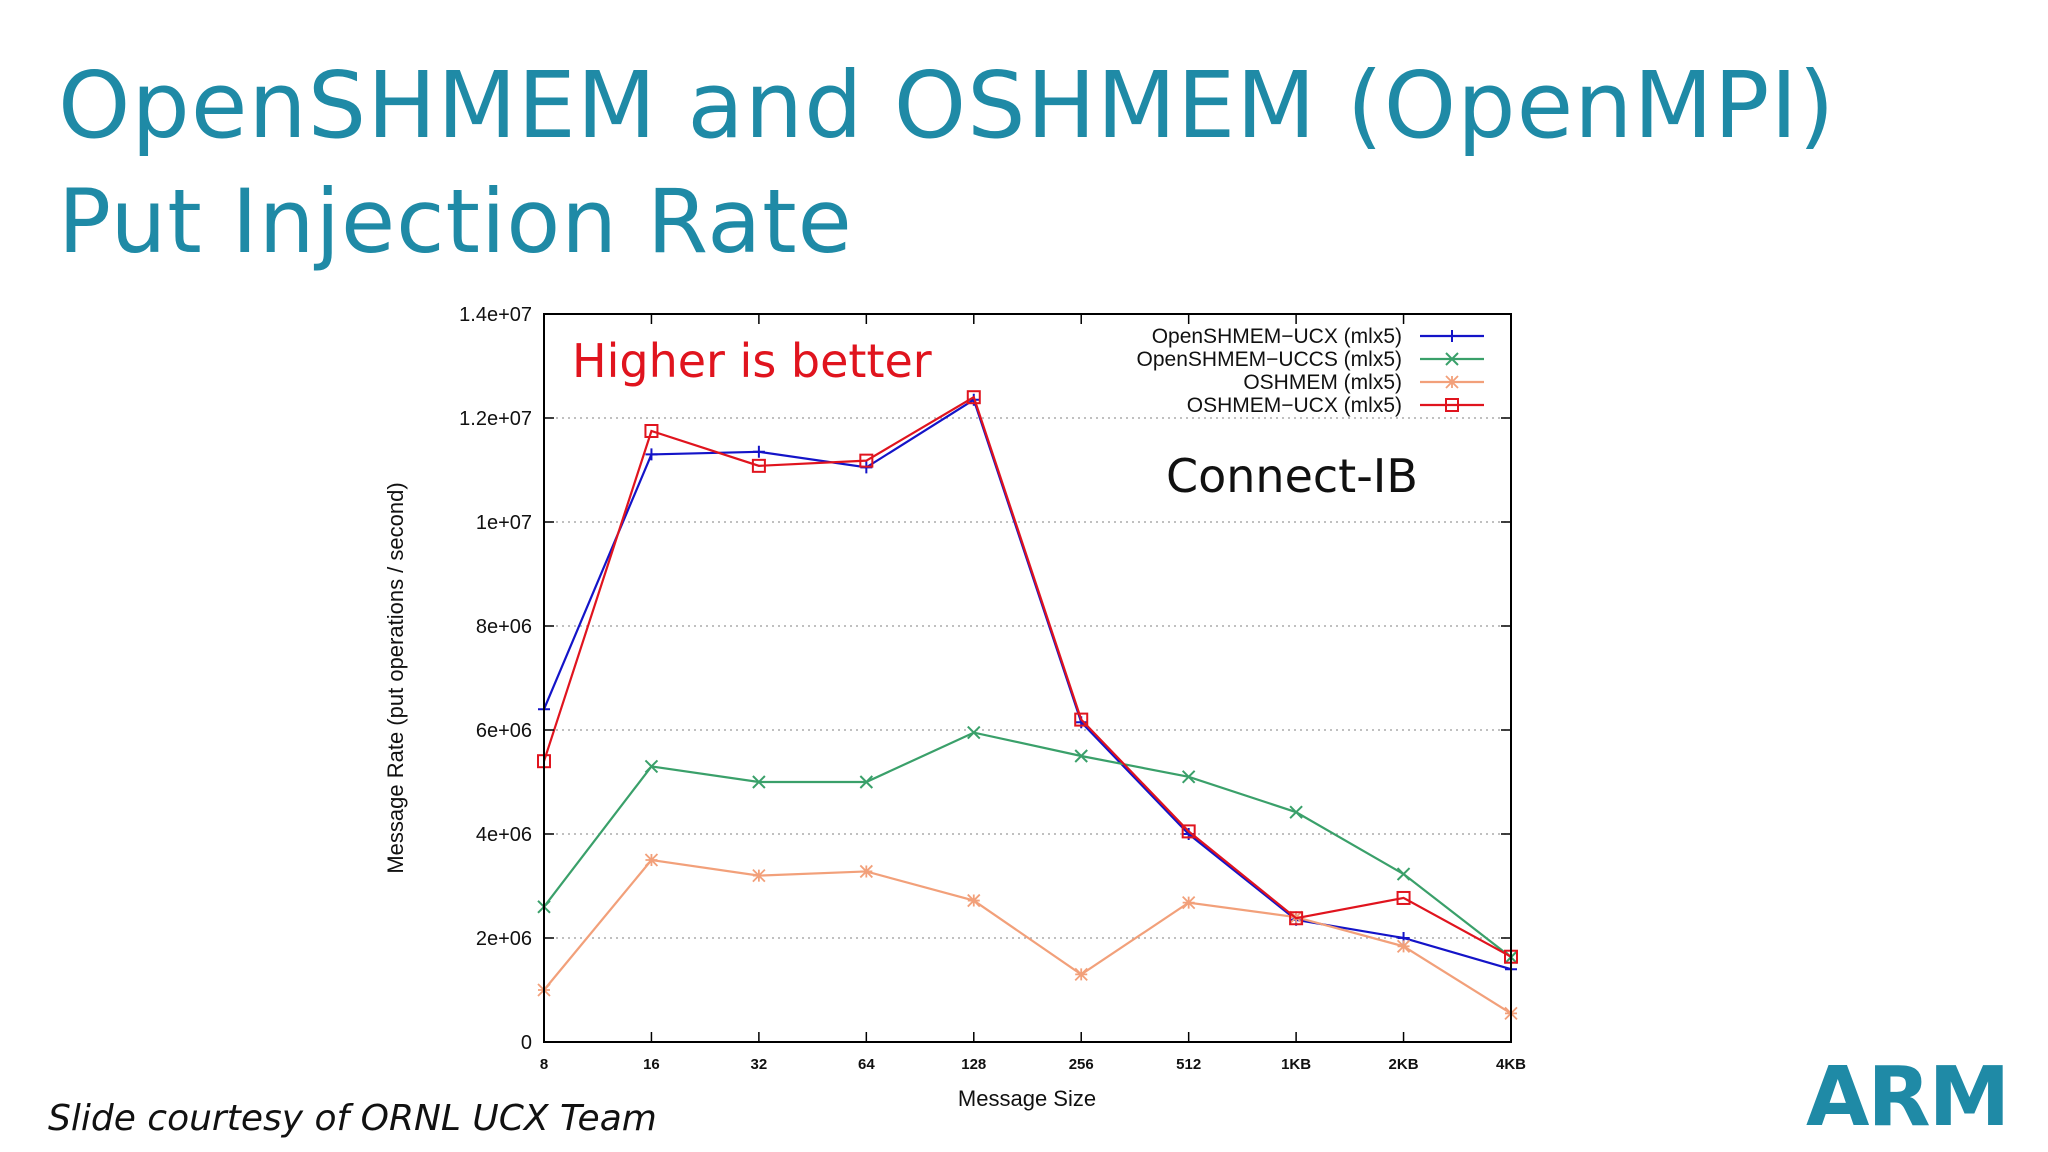  I want to click on x-tick-label: 32, so click(759, 1064).